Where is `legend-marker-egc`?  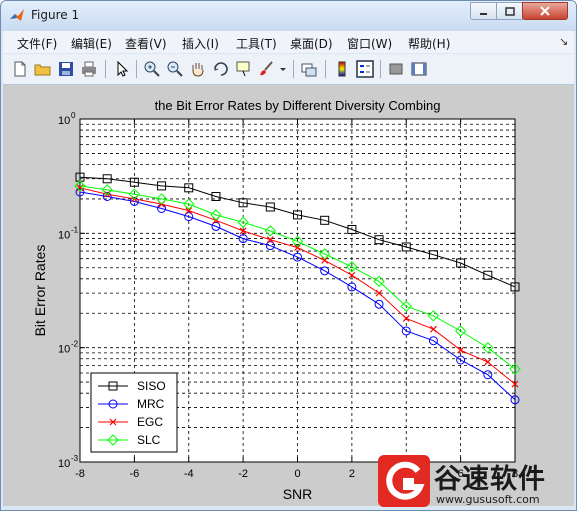 legend-marker-egc is located at coordinates (113, 422).